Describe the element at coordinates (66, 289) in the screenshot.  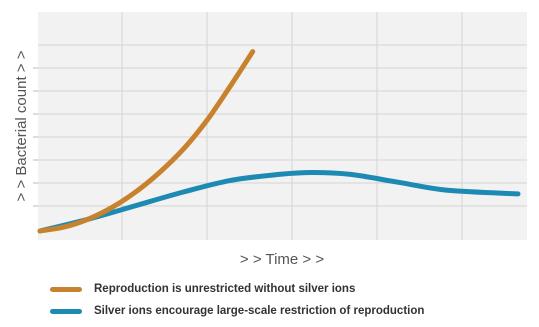
I see `legend-swatch-orange` at that location.